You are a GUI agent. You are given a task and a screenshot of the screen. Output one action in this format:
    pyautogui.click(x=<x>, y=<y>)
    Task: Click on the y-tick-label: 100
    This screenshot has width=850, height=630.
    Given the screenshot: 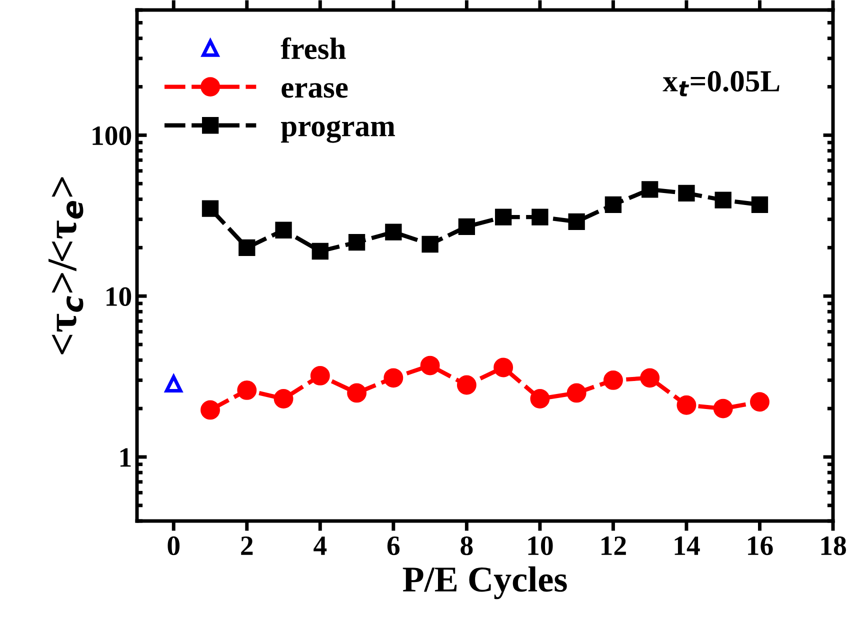 What is the action you would take?
    pyautogui.click(x=112, y=136)
    